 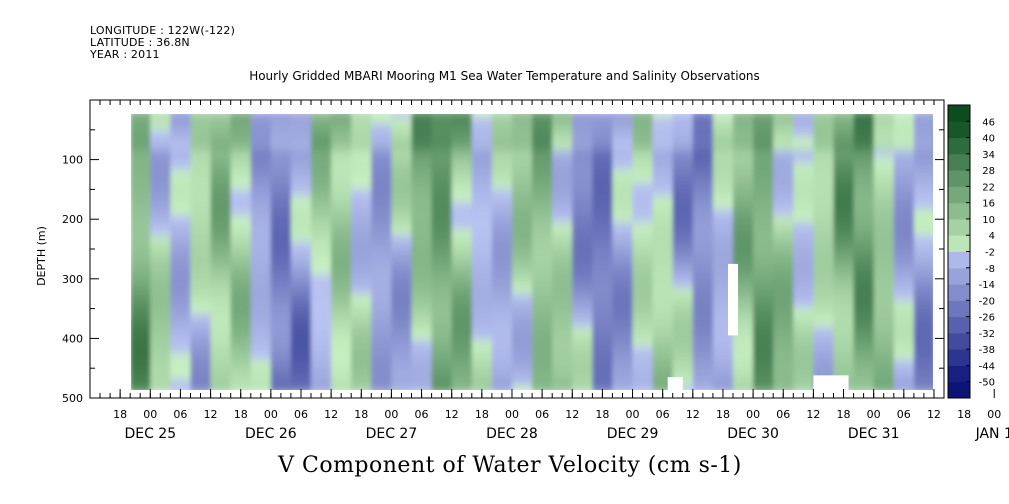 What do you see at coordinates (990, 269) in the screenshot?
I see `colorbar-label: -8` at bounding box center [990, 269].